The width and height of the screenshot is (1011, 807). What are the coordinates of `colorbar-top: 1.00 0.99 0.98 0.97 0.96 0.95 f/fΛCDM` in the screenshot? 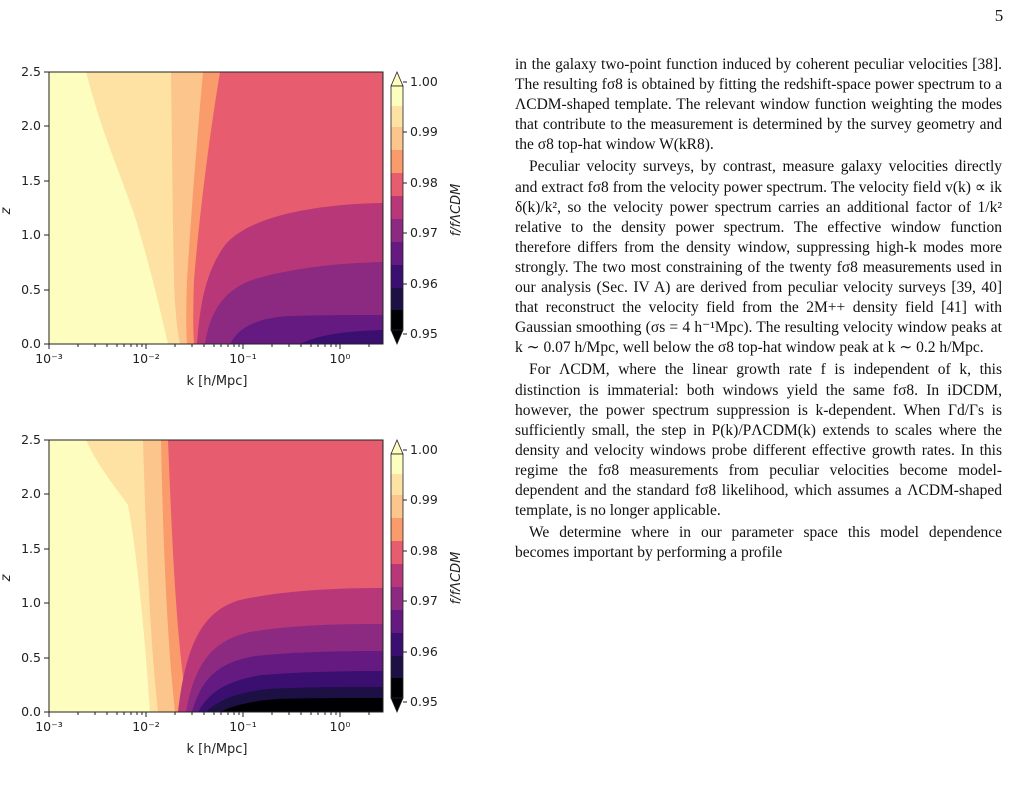 It's located at (427, 208).